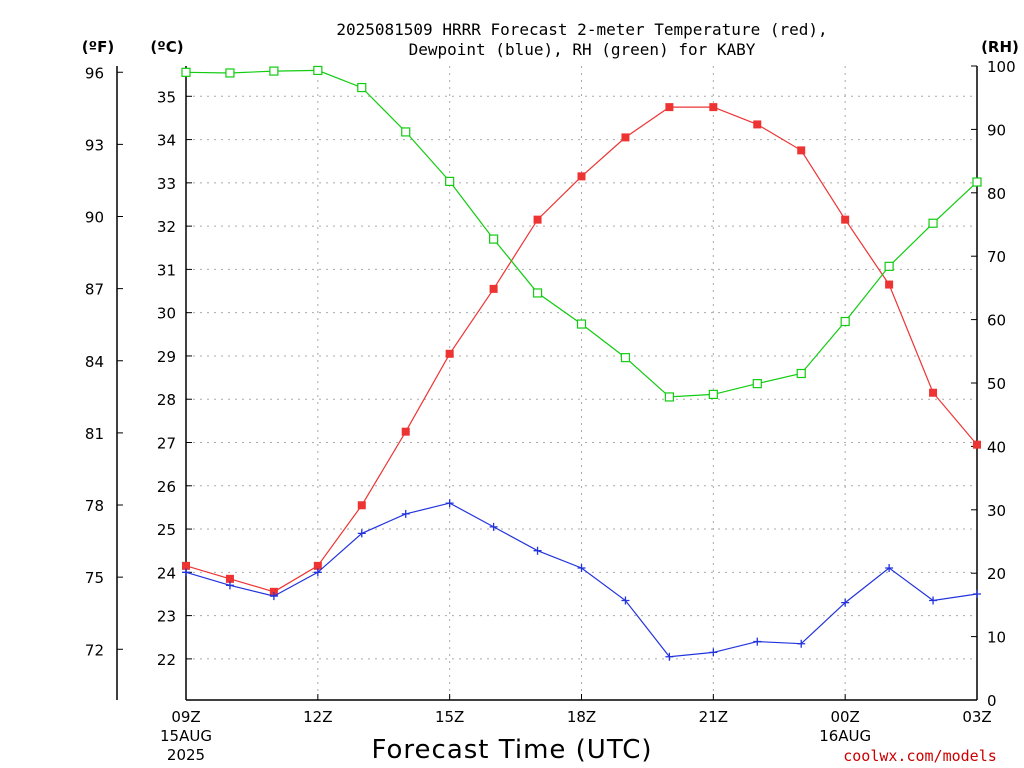 Image resolution: width=1024 pixels, height=768 pixels. I want to click on fahrenheit-tick-label: 78, so click(94, 506).